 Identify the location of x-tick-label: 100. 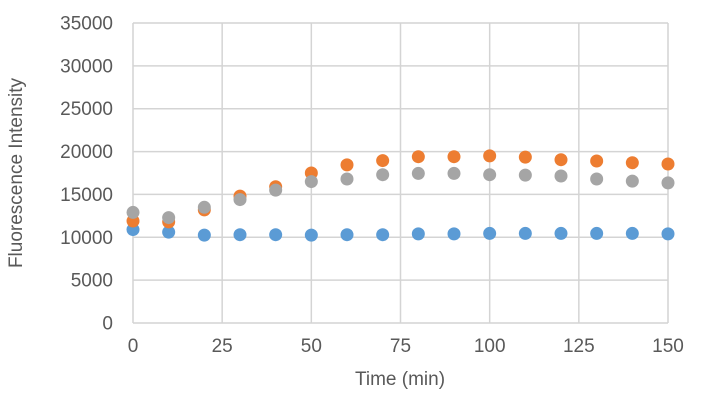
(490, 346).